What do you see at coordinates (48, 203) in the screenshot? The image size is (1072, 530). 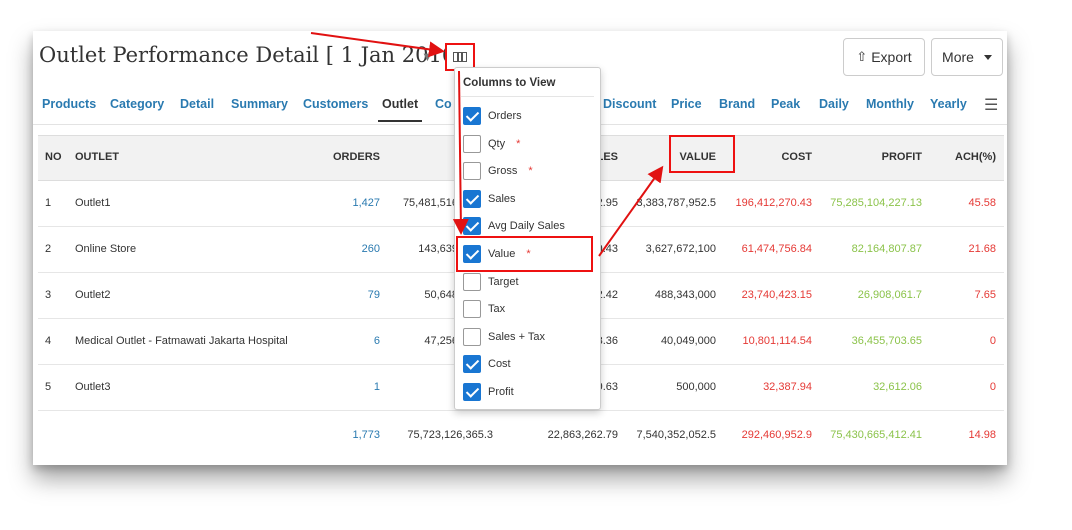 I see `cell-no: 1` at bounding box center [48, 203].